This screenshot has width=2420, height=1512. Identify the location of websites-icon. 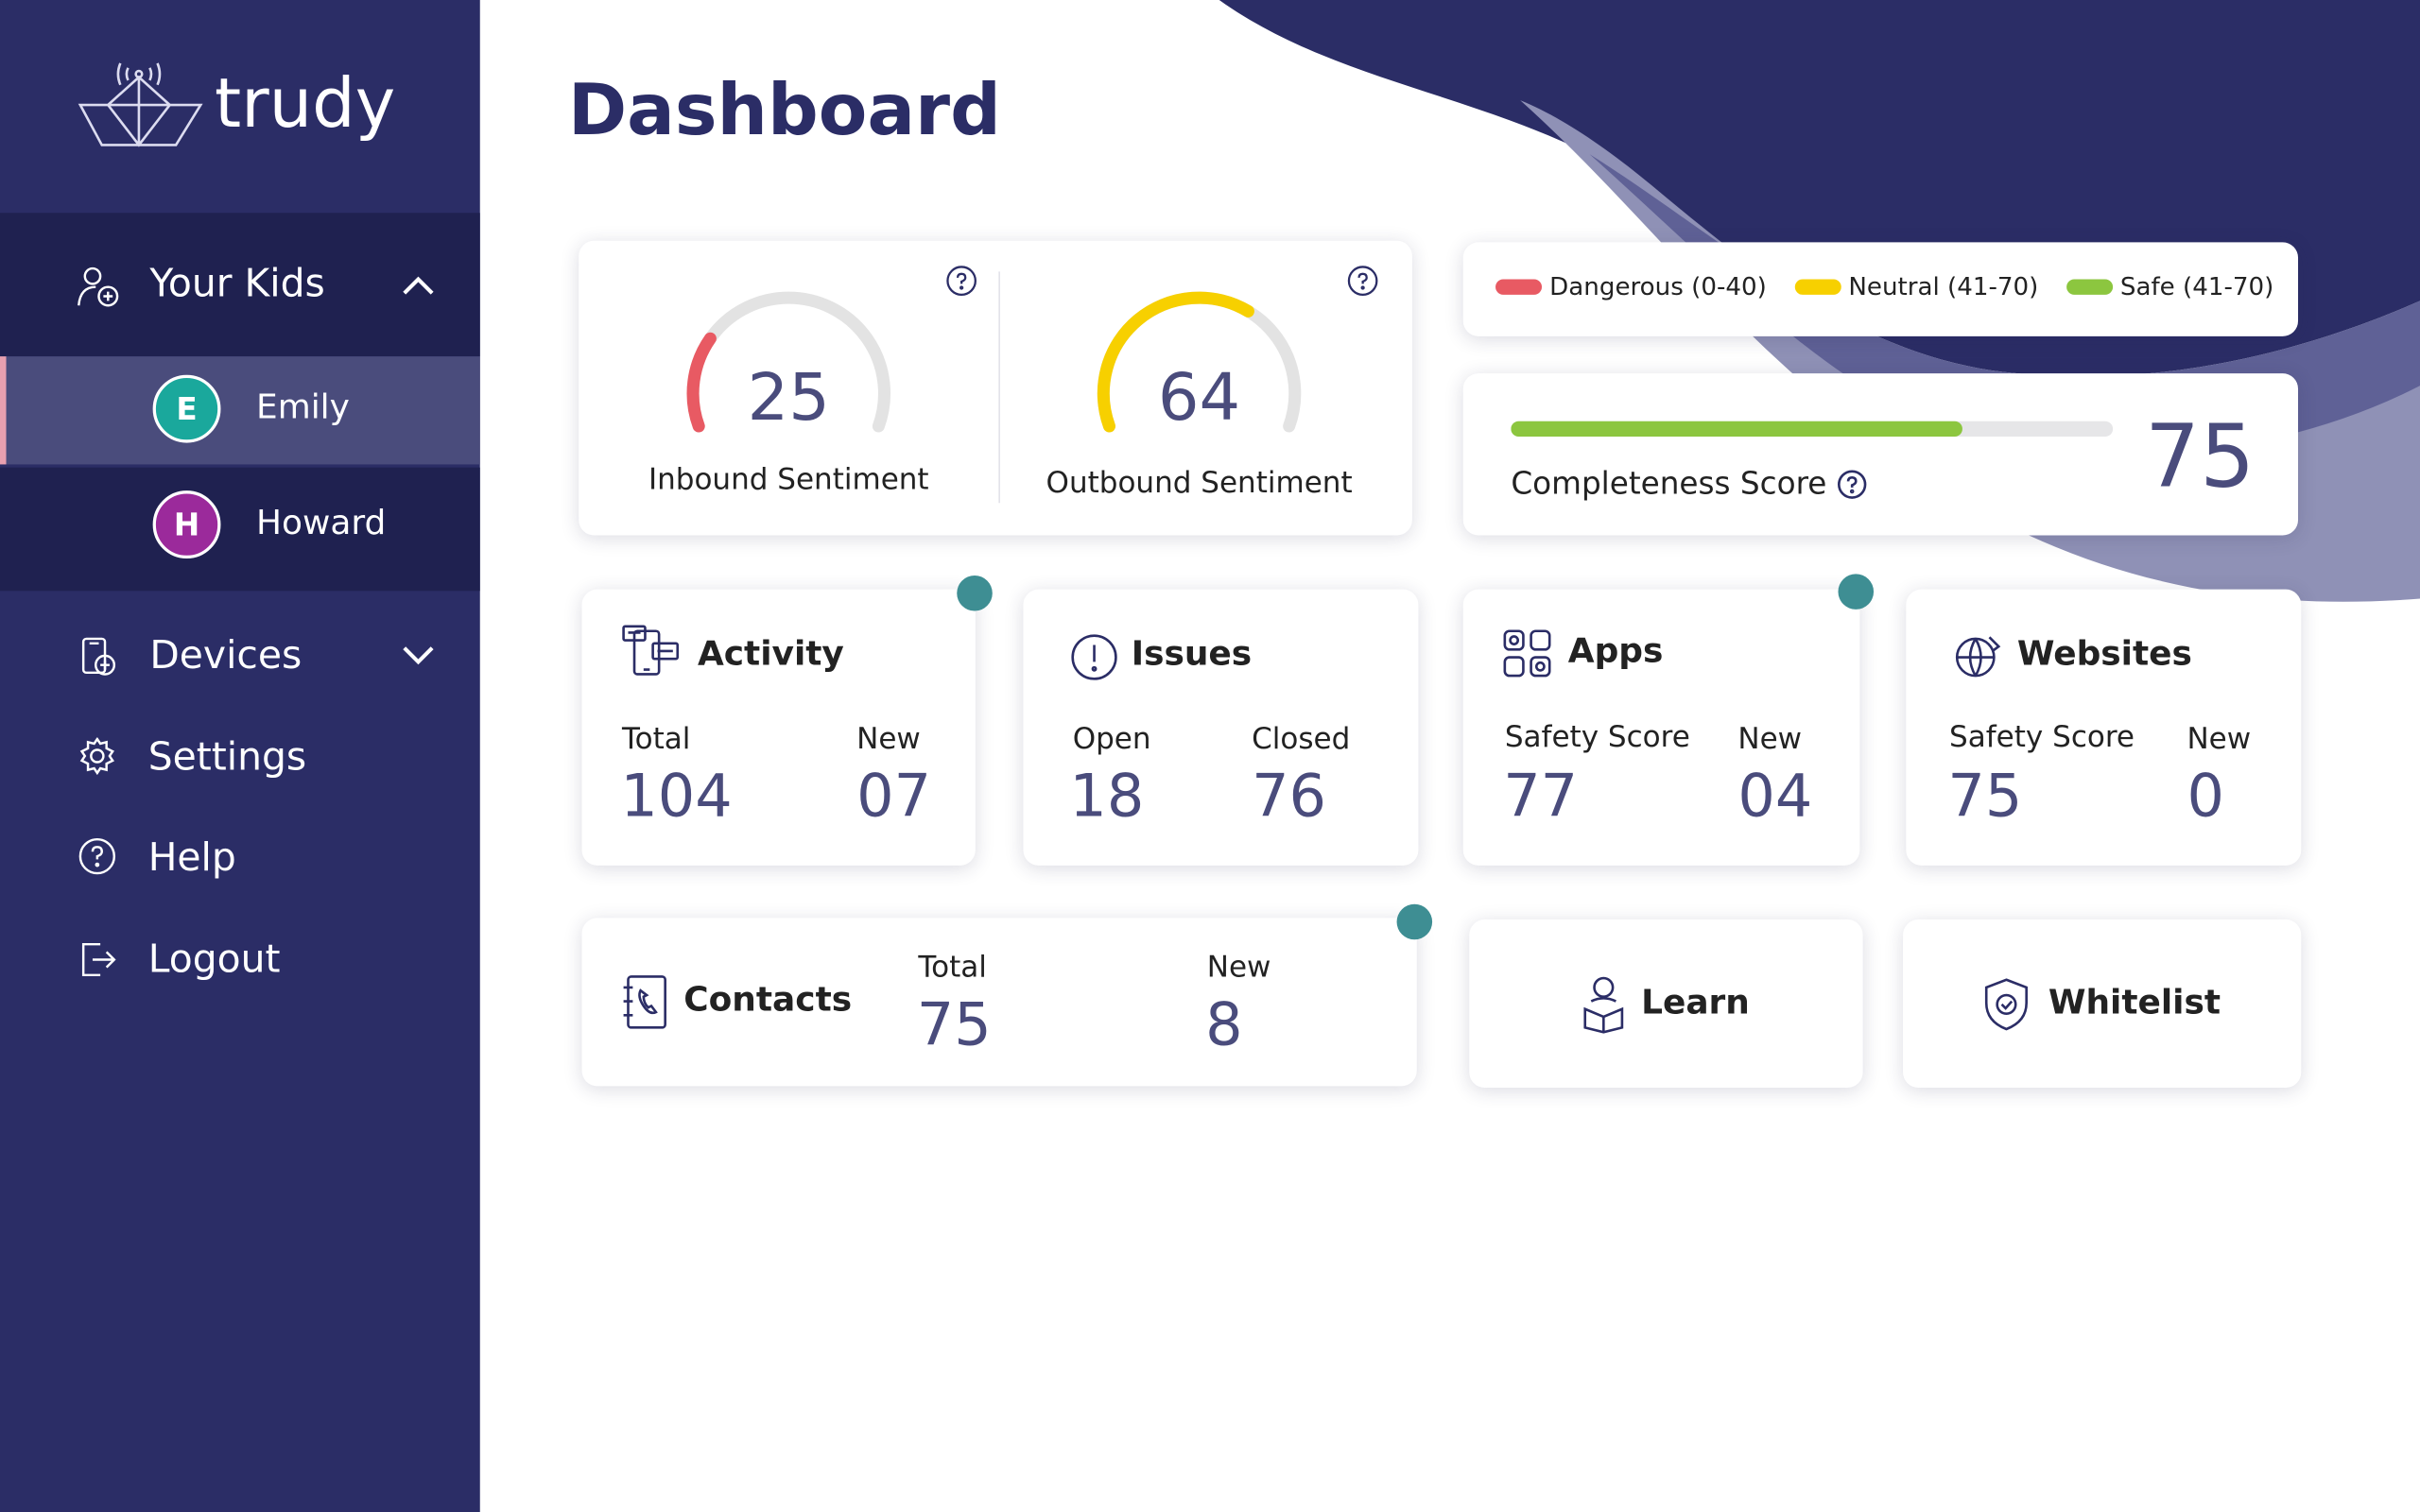
(1978, 657).